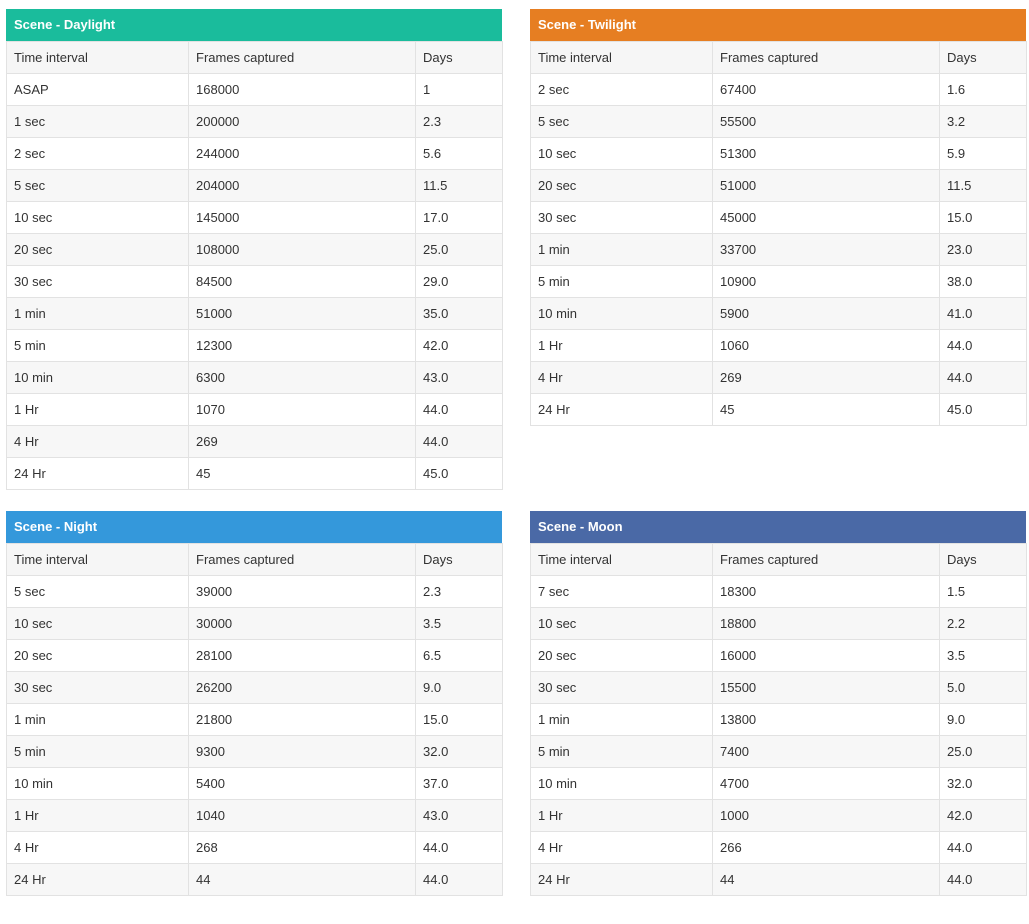 This screenshot has height=924, width=1029. I want to click on cell-frames-captured: 12300, so click(302, 345).